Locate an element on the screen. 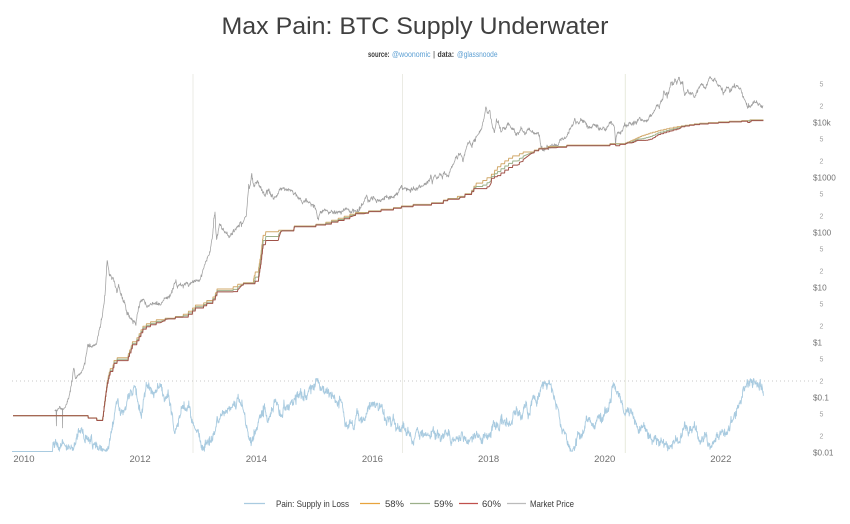 The height and width of the screenshot is (524, 850). svg-text: 60% is located at coordinates (492, 504).